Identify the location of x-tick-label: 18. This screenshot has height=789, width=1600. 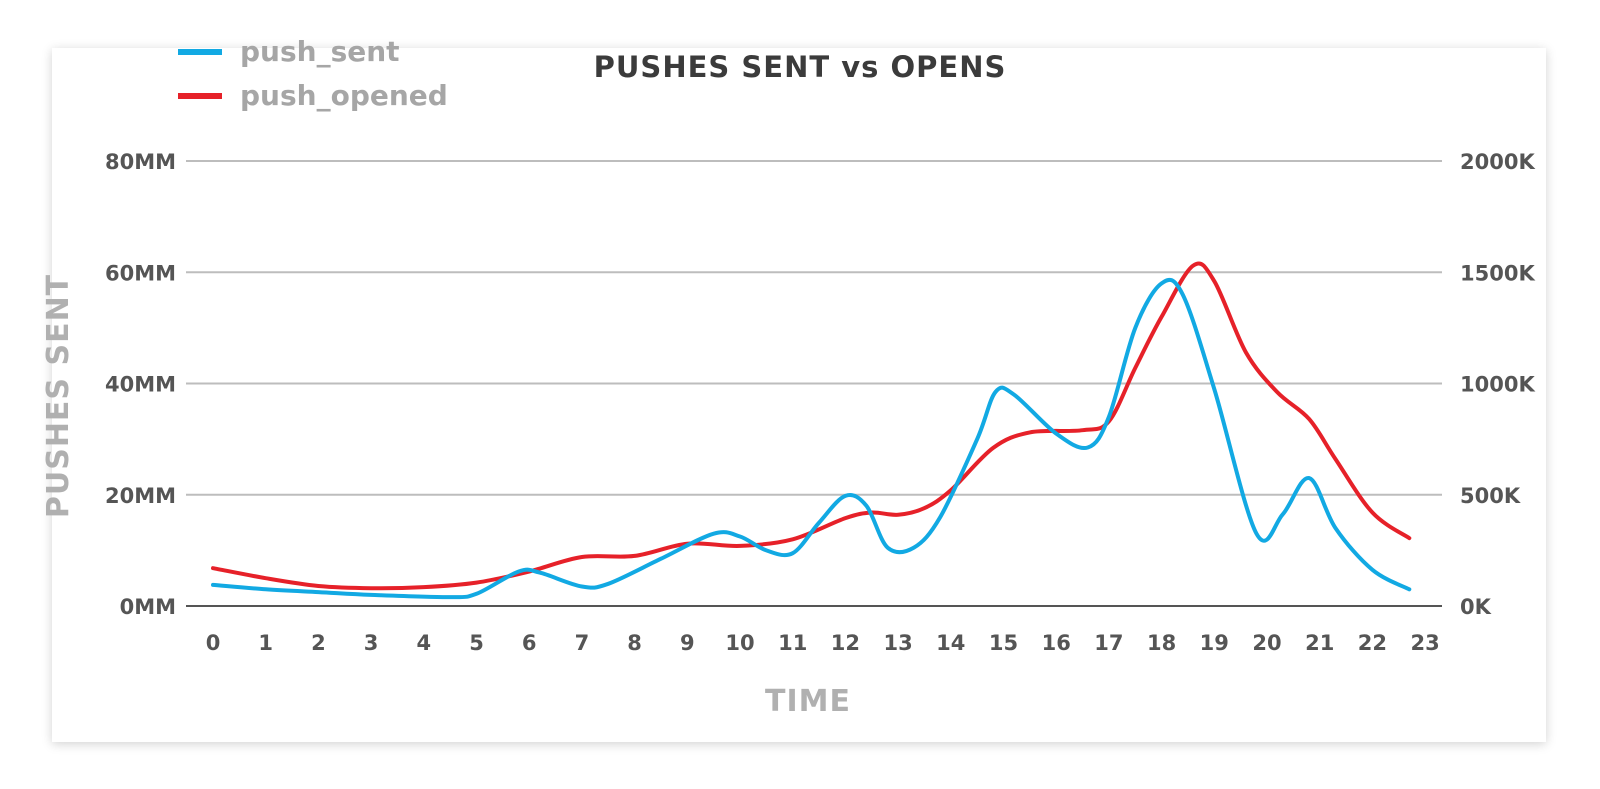
(1161, 643).